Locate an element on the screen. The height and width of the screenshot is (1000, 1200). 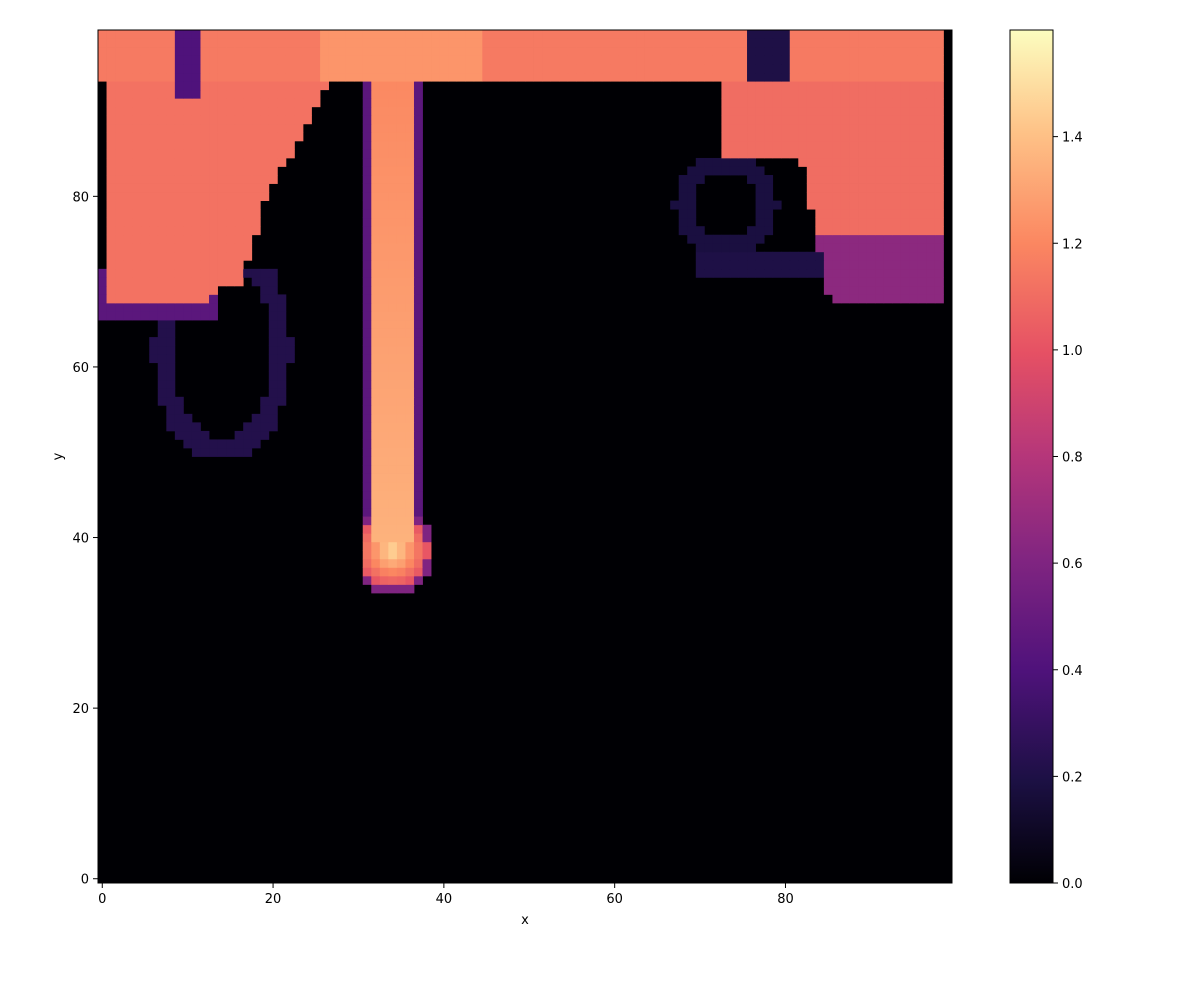
colorbar-tick-label: 0.6 is located at coordinates (1072, 564).